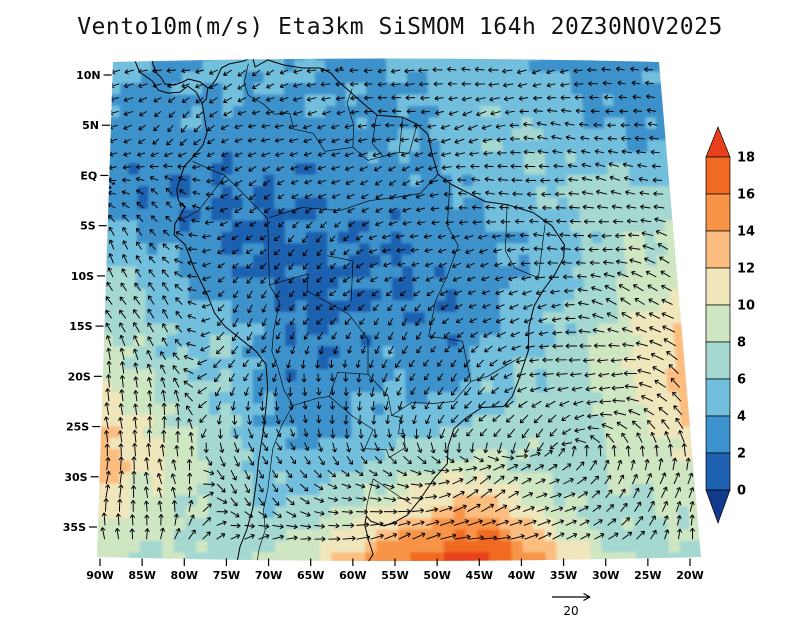 The width and height of the screenshot is (800, 618). Describe the element at coordinates (570, 611) in the screenshot. I see `reference-vector-label: 20` at that location.